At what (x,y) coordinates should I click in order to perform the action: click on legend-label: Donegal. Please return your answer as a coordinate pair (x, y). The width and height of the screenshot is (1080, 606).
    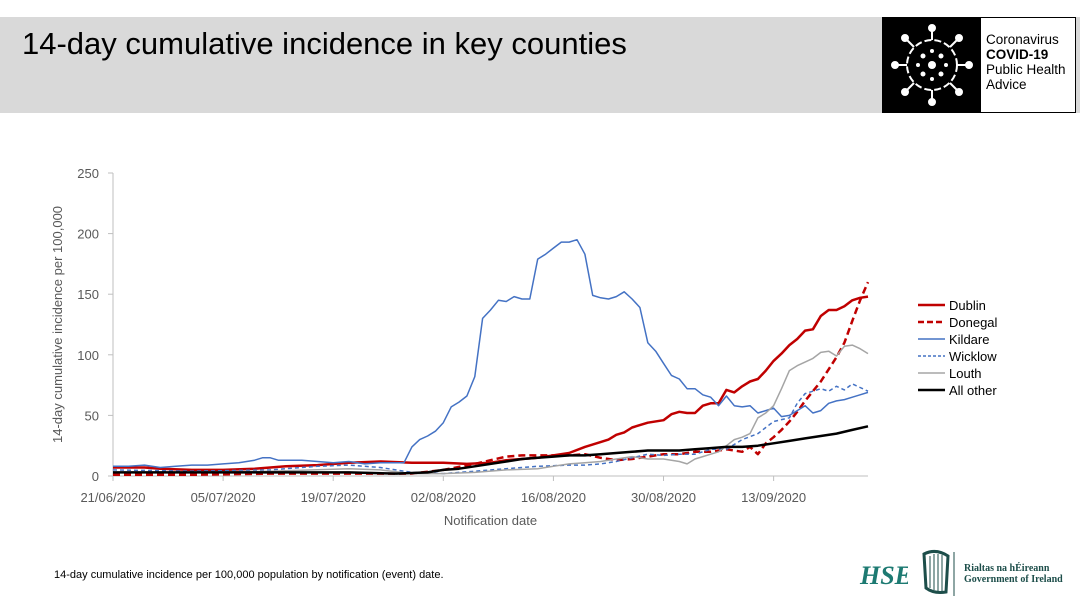
    Looking at the image, I should click on (973, 322).